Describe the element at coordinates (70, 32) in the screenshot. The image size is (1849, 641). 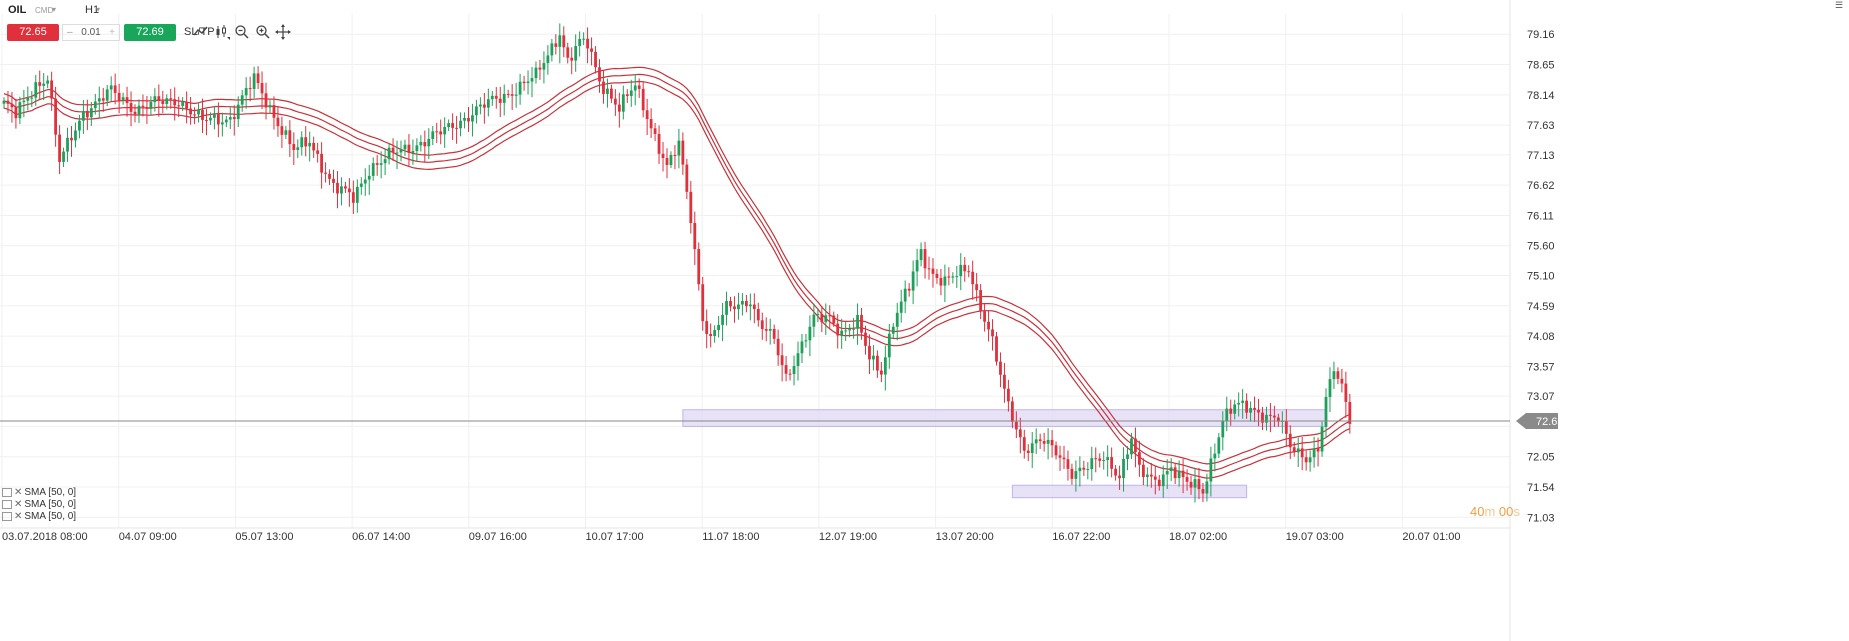
I see `volume-decrease-button: –` at that location.